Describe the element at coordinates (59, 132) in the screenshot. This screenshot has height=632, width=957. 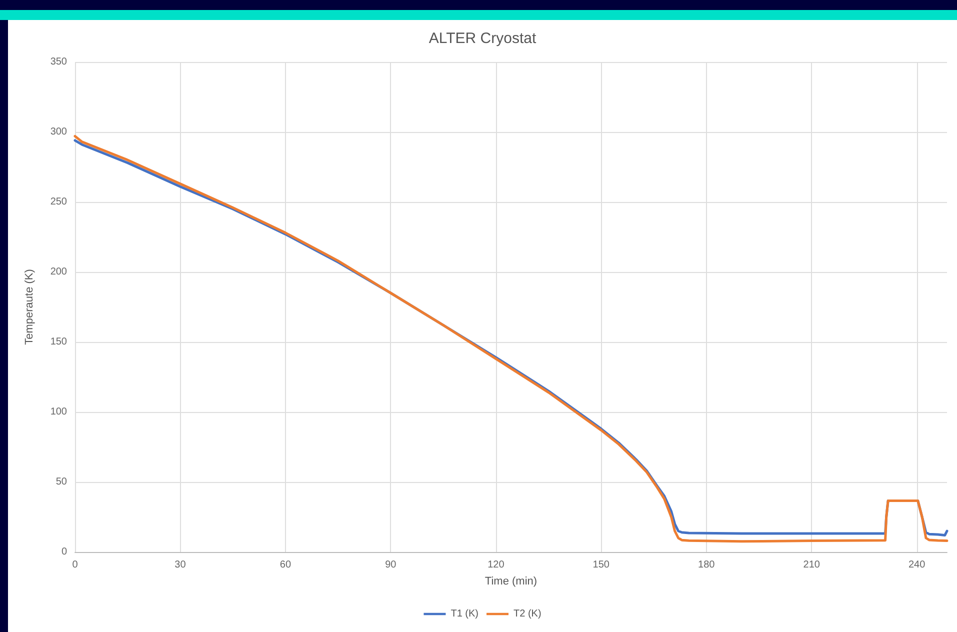
I see `y-tick-label: 300` at that location.